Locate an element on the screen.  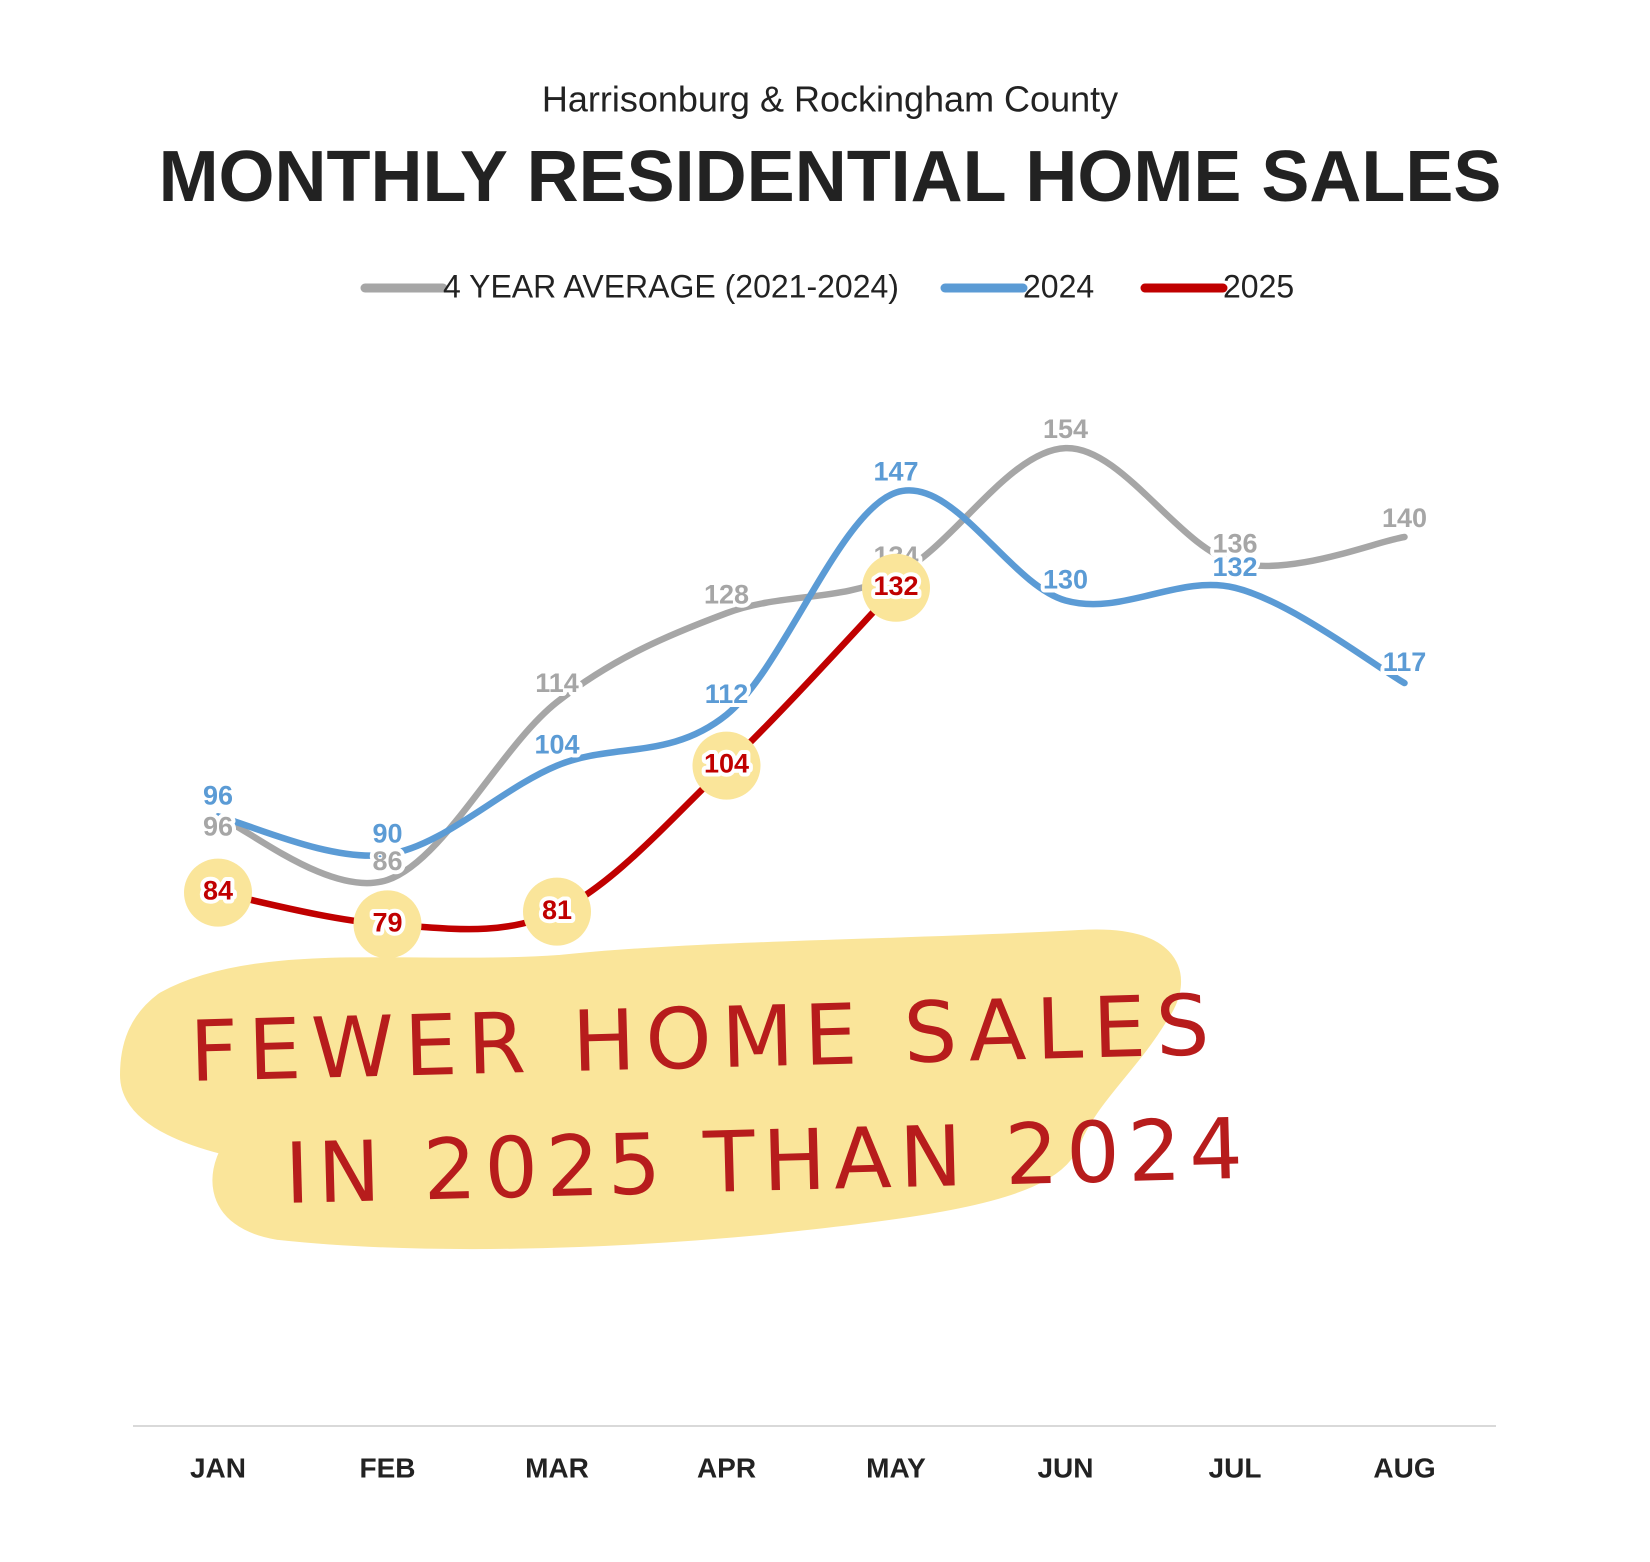
chart-title: MONTHLY RESIDENTIAL HOME SALES is located at coordinates (830, 177).